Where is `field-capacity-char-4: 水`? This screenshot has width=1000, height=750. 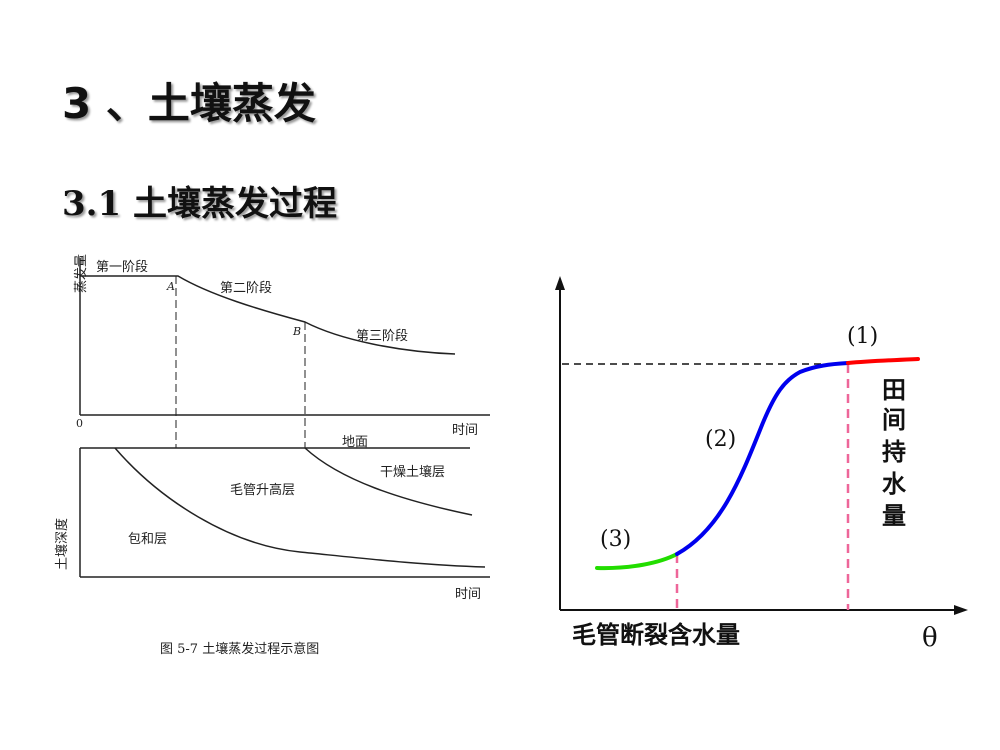
field-capacity-char-4: 水 is located at coordinates (894, 483).